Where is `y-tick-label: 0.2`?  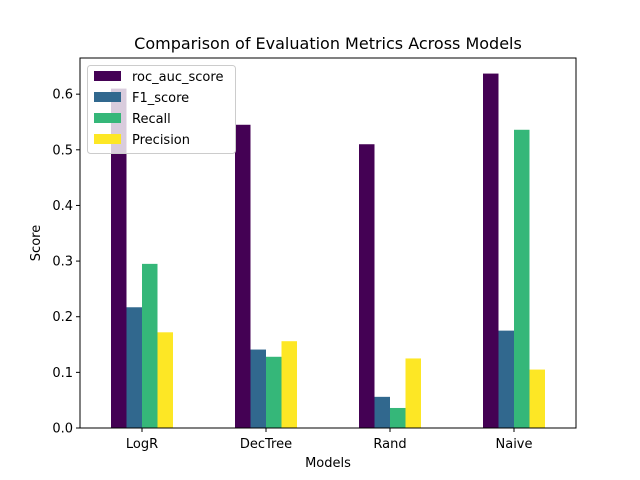 y-tick-label: 0.2 is located at coordinates (62, 317).